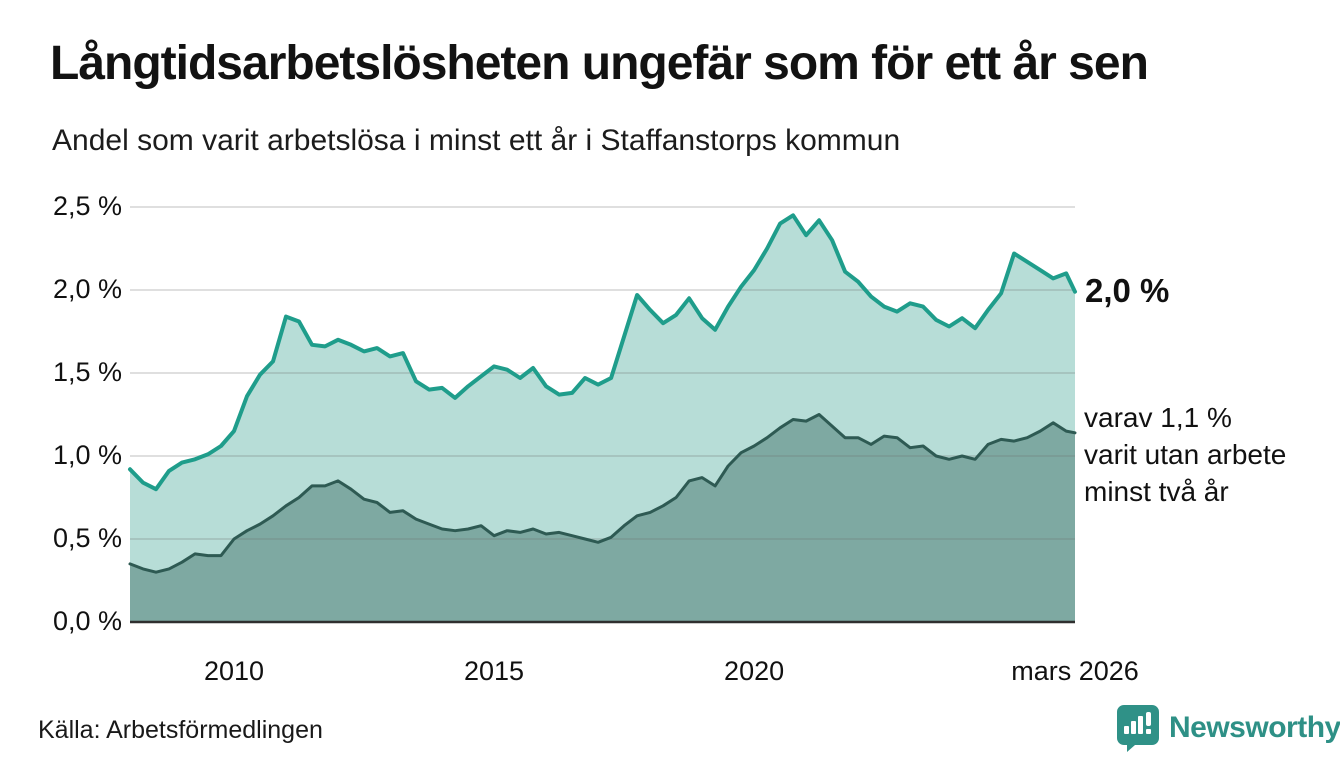 This screenshot has height=780, width=1340. Describe the element at coordinates (87, 538) in the screenshot. I see `y-axis-tick-label: 0,5 %` at that location.